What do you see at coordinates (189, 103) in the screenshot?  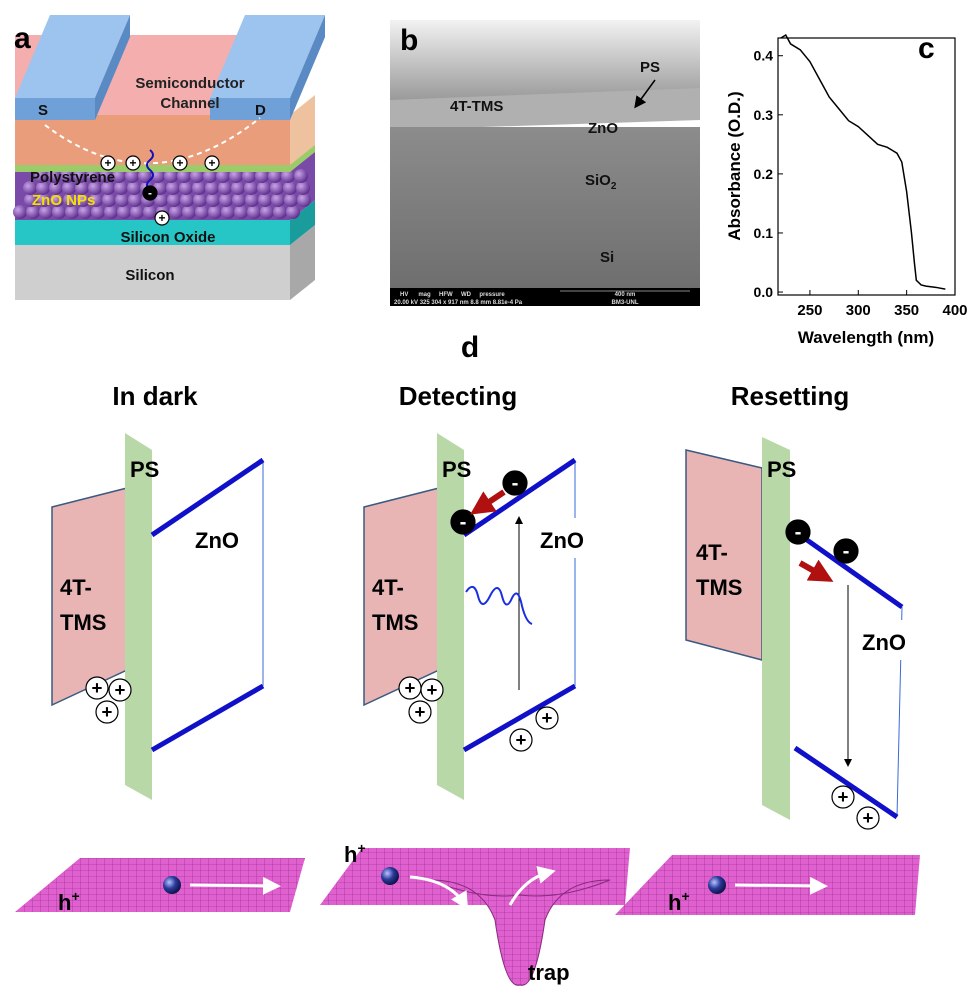 I see `channel-label: Channel` at bounding box center [189, 103].